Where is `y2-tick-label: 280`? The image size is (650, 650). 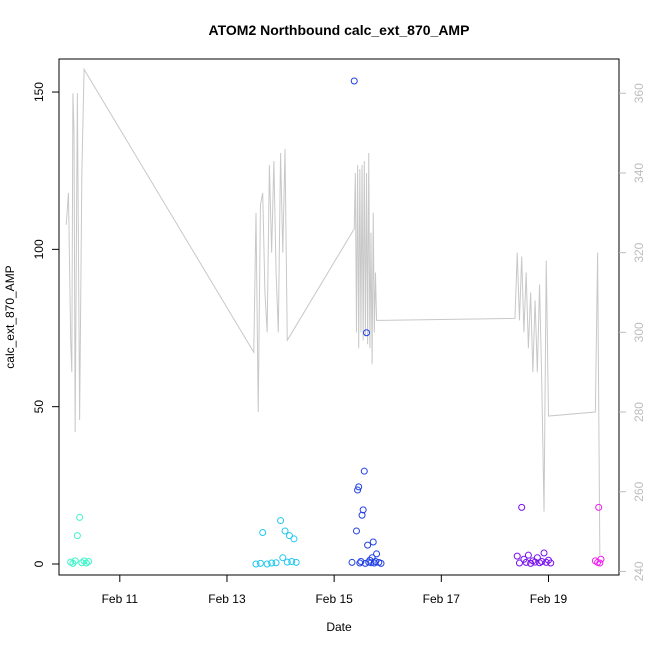
y2-tick-label: 280 is located at coordinates (639, 412).